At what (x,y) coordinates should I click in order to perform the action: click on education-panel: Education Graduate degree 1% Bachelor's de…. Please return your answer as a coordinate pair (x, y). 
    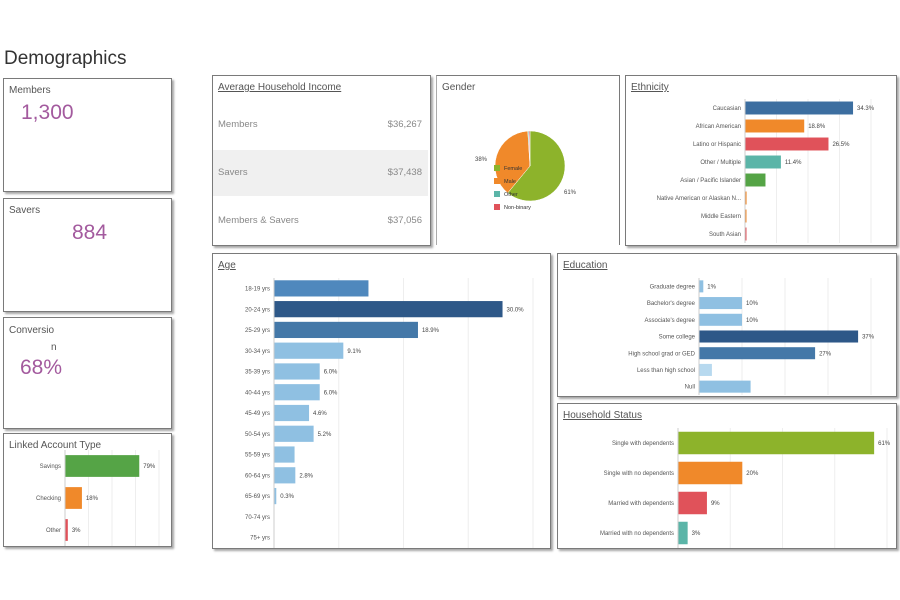
    Looking at the image, I should click on (727, 325).